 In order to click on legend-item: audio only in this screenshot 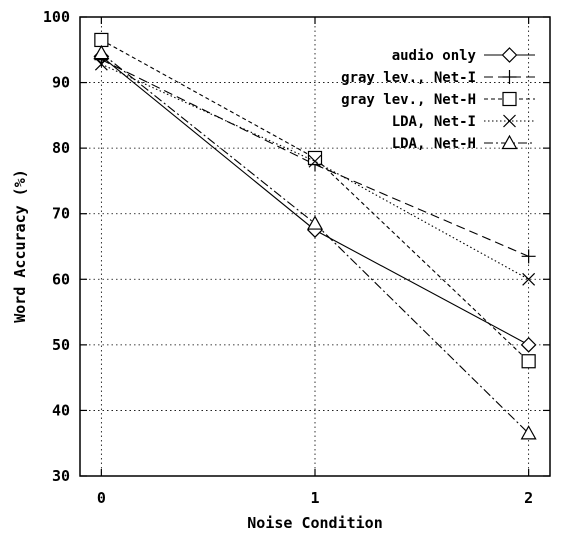, I will do `click(463, 55)`.